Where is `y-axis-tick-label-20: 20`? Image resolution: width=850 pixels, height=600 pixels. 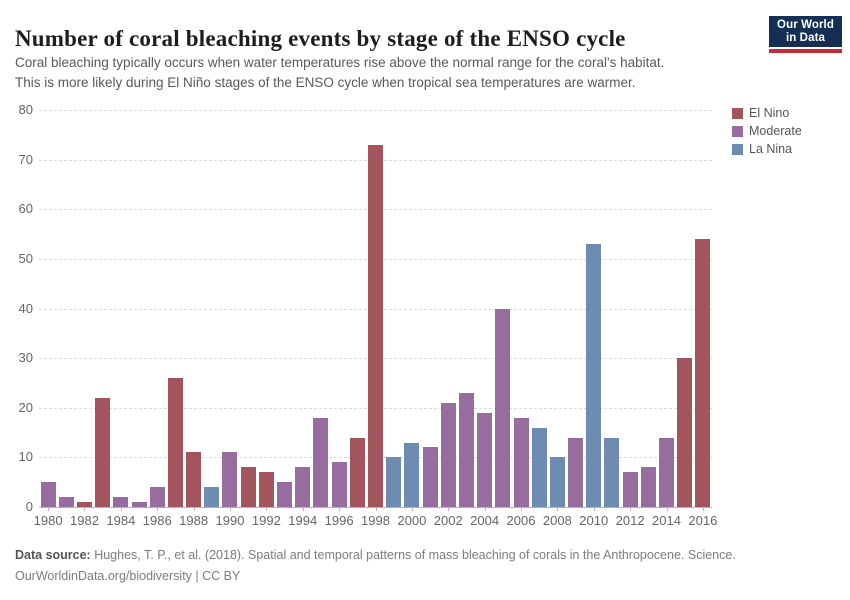
y-axis-tick-label-20: 20 is located at coordinates (25, 407).